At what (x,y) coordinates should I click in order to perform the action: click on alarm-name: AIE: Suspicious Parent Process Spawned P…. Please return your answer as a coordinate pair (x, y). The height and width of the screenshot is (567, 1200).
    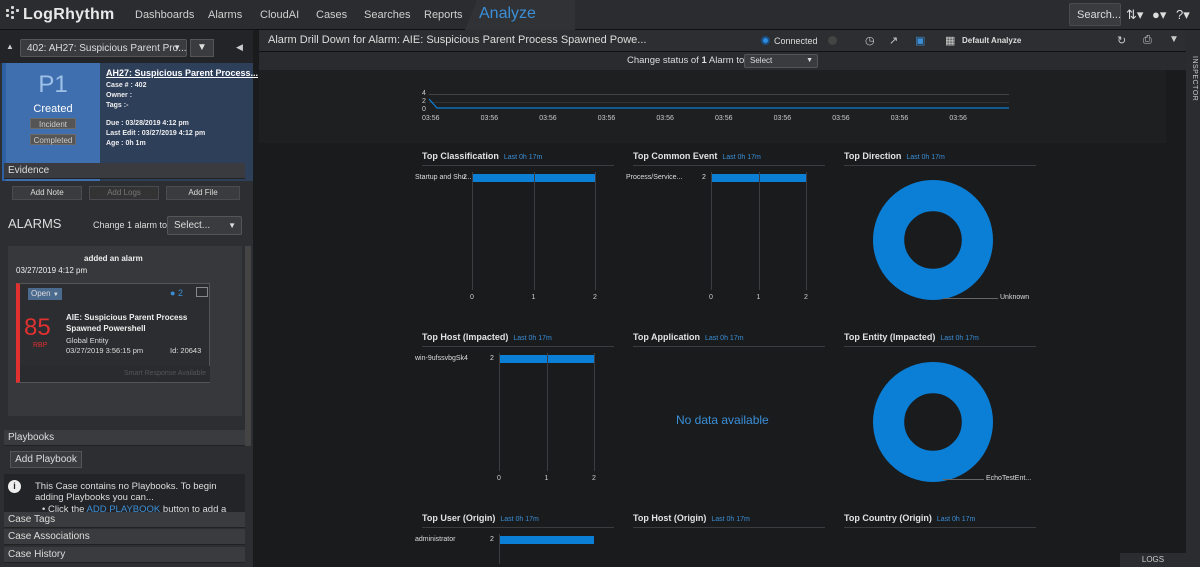
    Looking at the image, I should click on (127, 323).